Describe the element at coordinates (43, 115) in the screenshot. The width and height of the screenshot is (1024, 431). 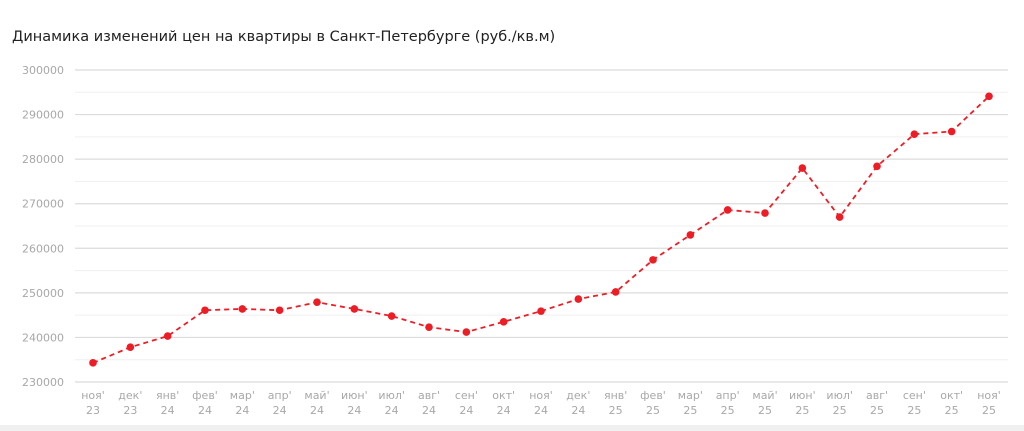
I see `y-tick-label: 290000` at that location.